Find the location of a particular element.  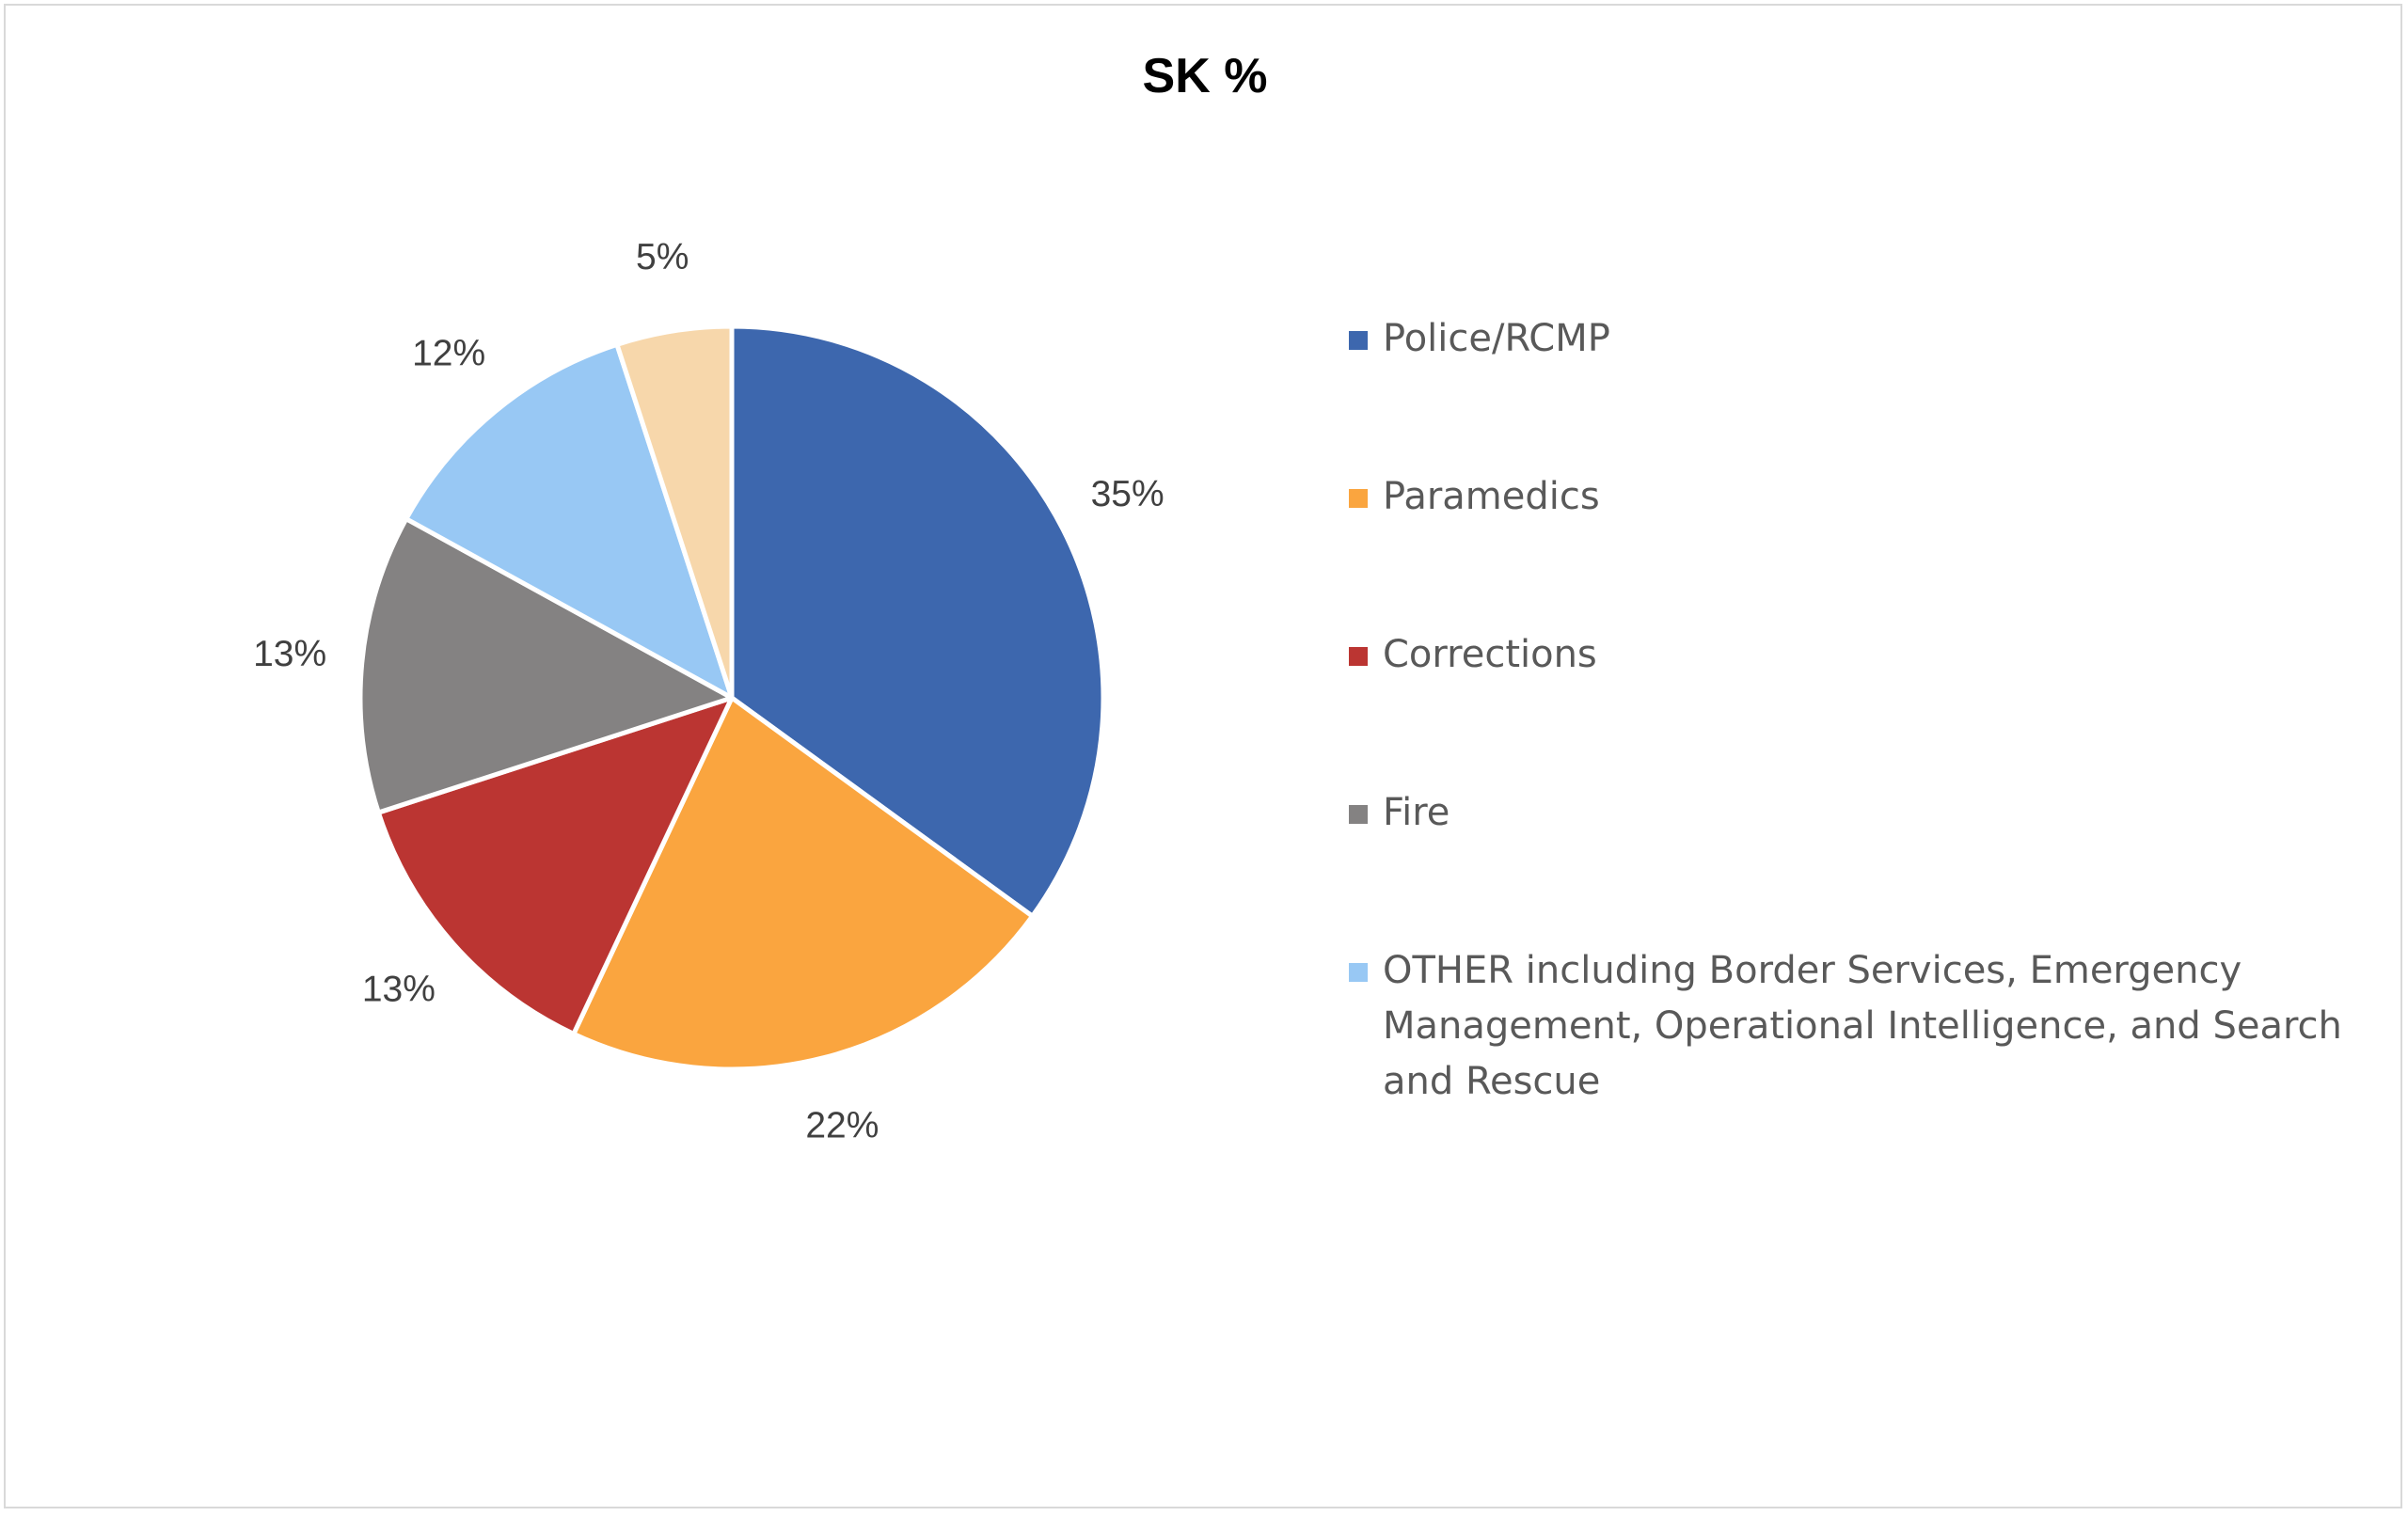

pie-slice-3-fire is located at coordinates (546, 665).